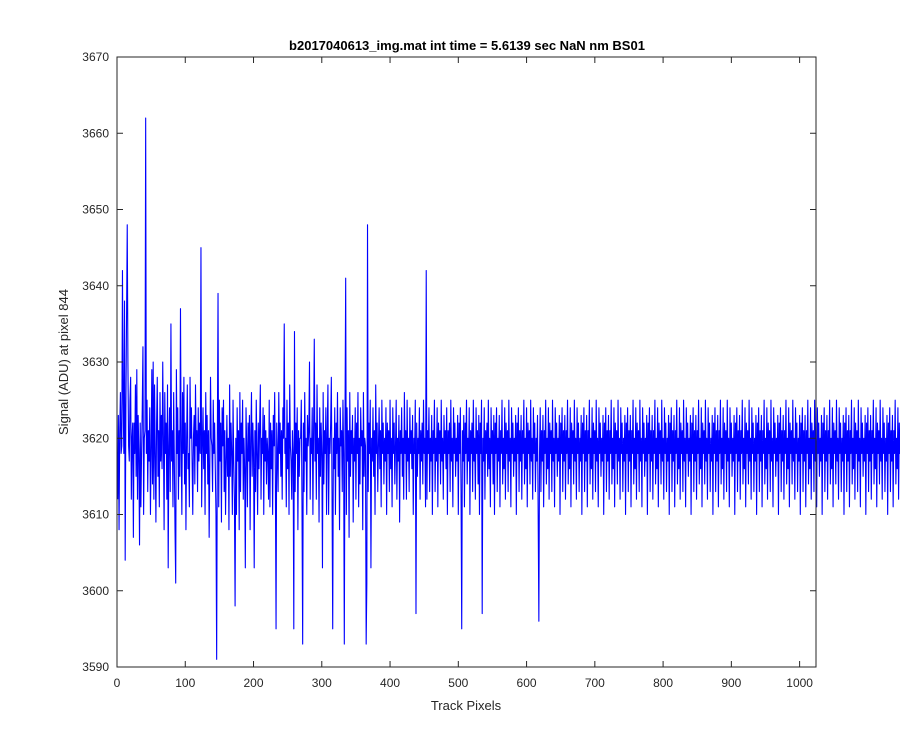  What do you see at coordinates (527, 683) in the screenshot?
I see `x-tick-label: 600` at bounding box center [527, 683].